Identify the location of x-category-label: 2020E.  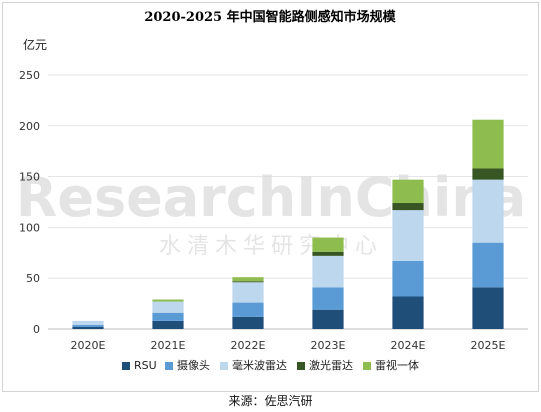
(88, 345).